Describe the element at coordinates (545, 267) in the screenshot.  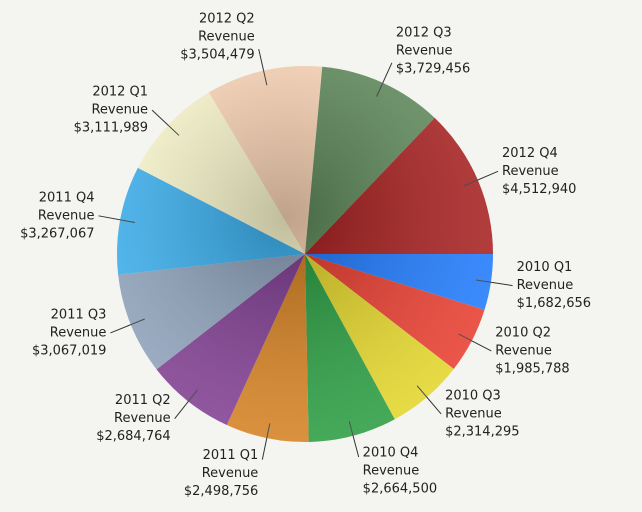
I see `slice-category: 2010 Q1` at that location.